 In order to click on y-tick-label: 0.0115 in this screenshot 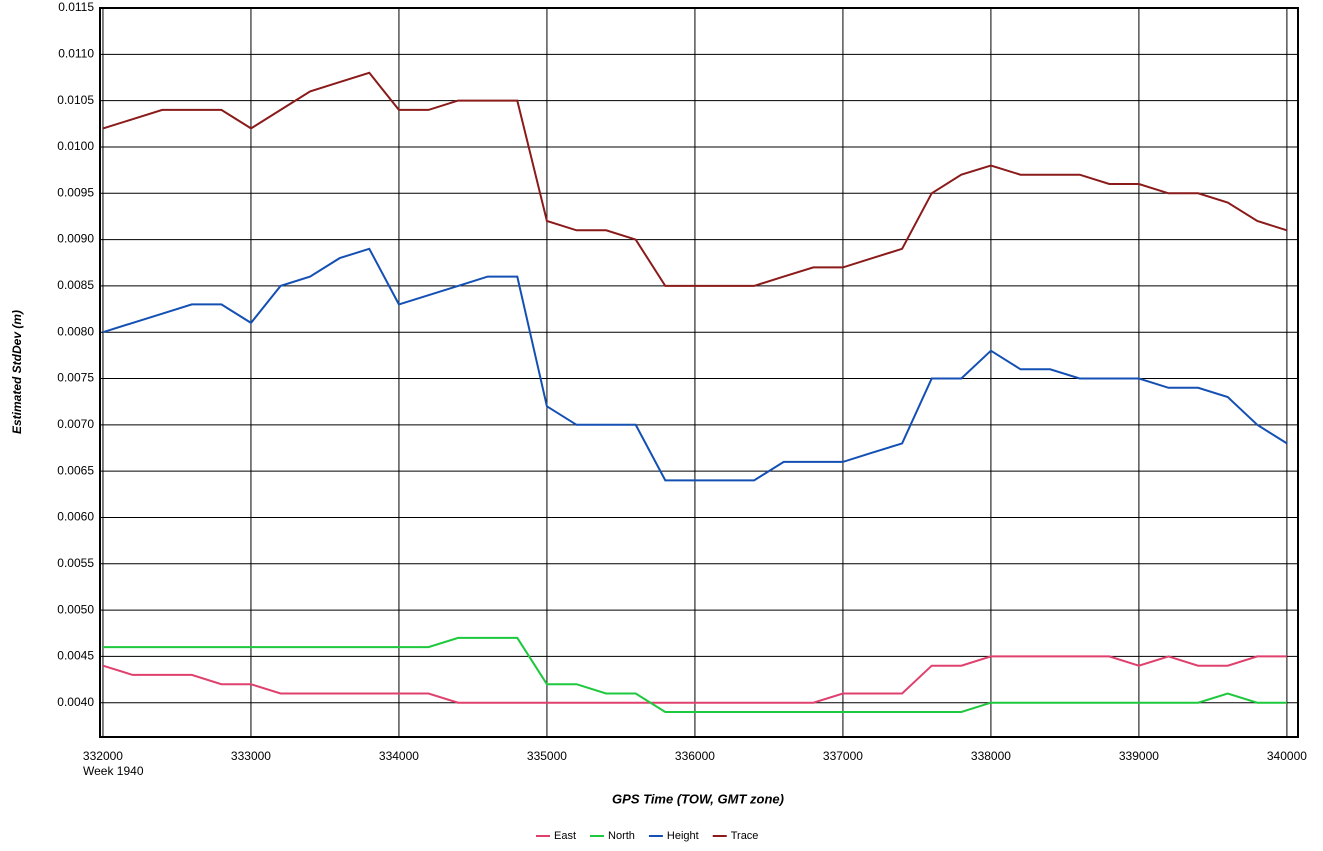, I will do `click(76, 7)`.